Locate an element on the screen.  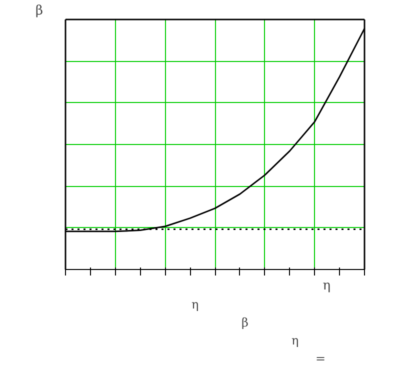
text: β is located at coordinates (245, 323).